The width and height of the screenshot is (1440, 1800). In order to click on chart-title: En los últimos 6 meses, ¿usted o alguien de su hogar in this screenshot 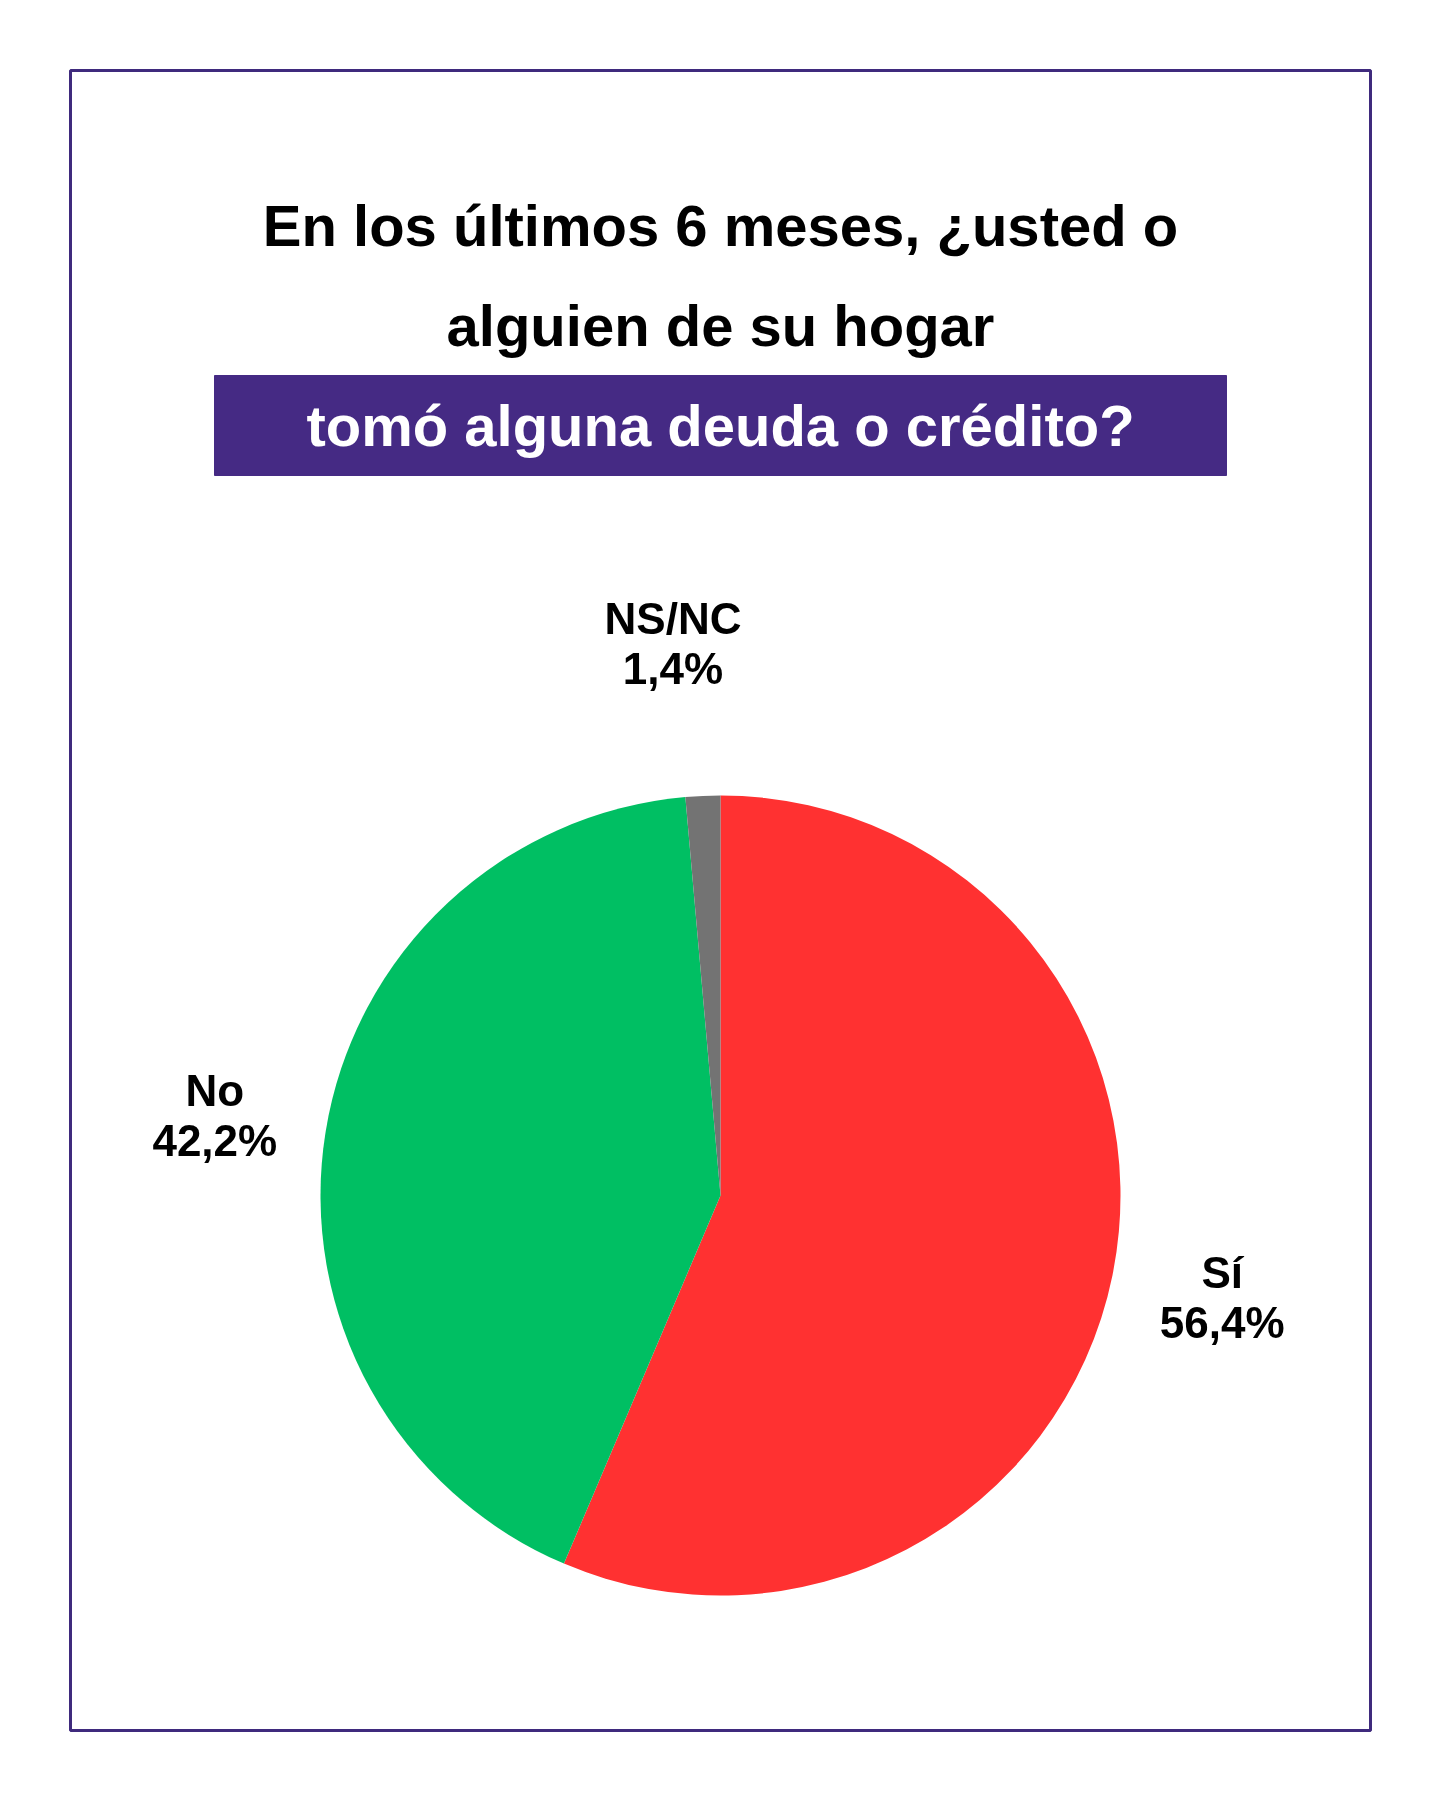, I will do `click(720, 275)`.